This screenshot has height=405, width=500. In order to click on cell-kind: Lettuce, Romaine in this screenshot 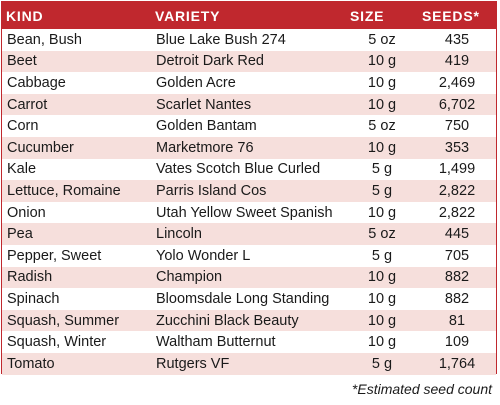, I will do `click(64, 190)`.